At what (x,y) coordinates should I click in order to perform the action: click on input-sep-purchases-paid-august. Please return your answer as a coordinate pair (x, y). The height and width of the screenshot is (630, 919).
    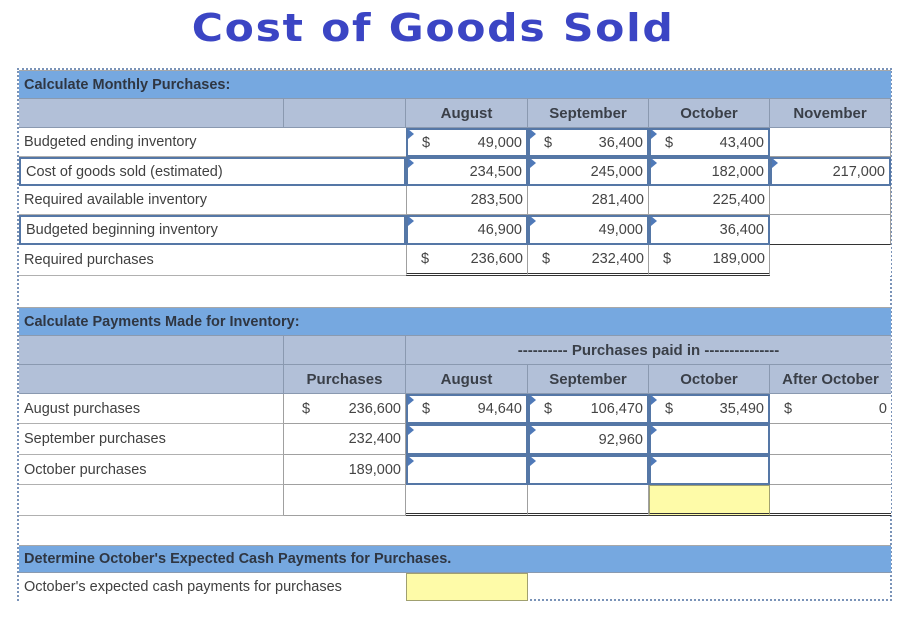
    Looking at the image, I should click on (467, 439).